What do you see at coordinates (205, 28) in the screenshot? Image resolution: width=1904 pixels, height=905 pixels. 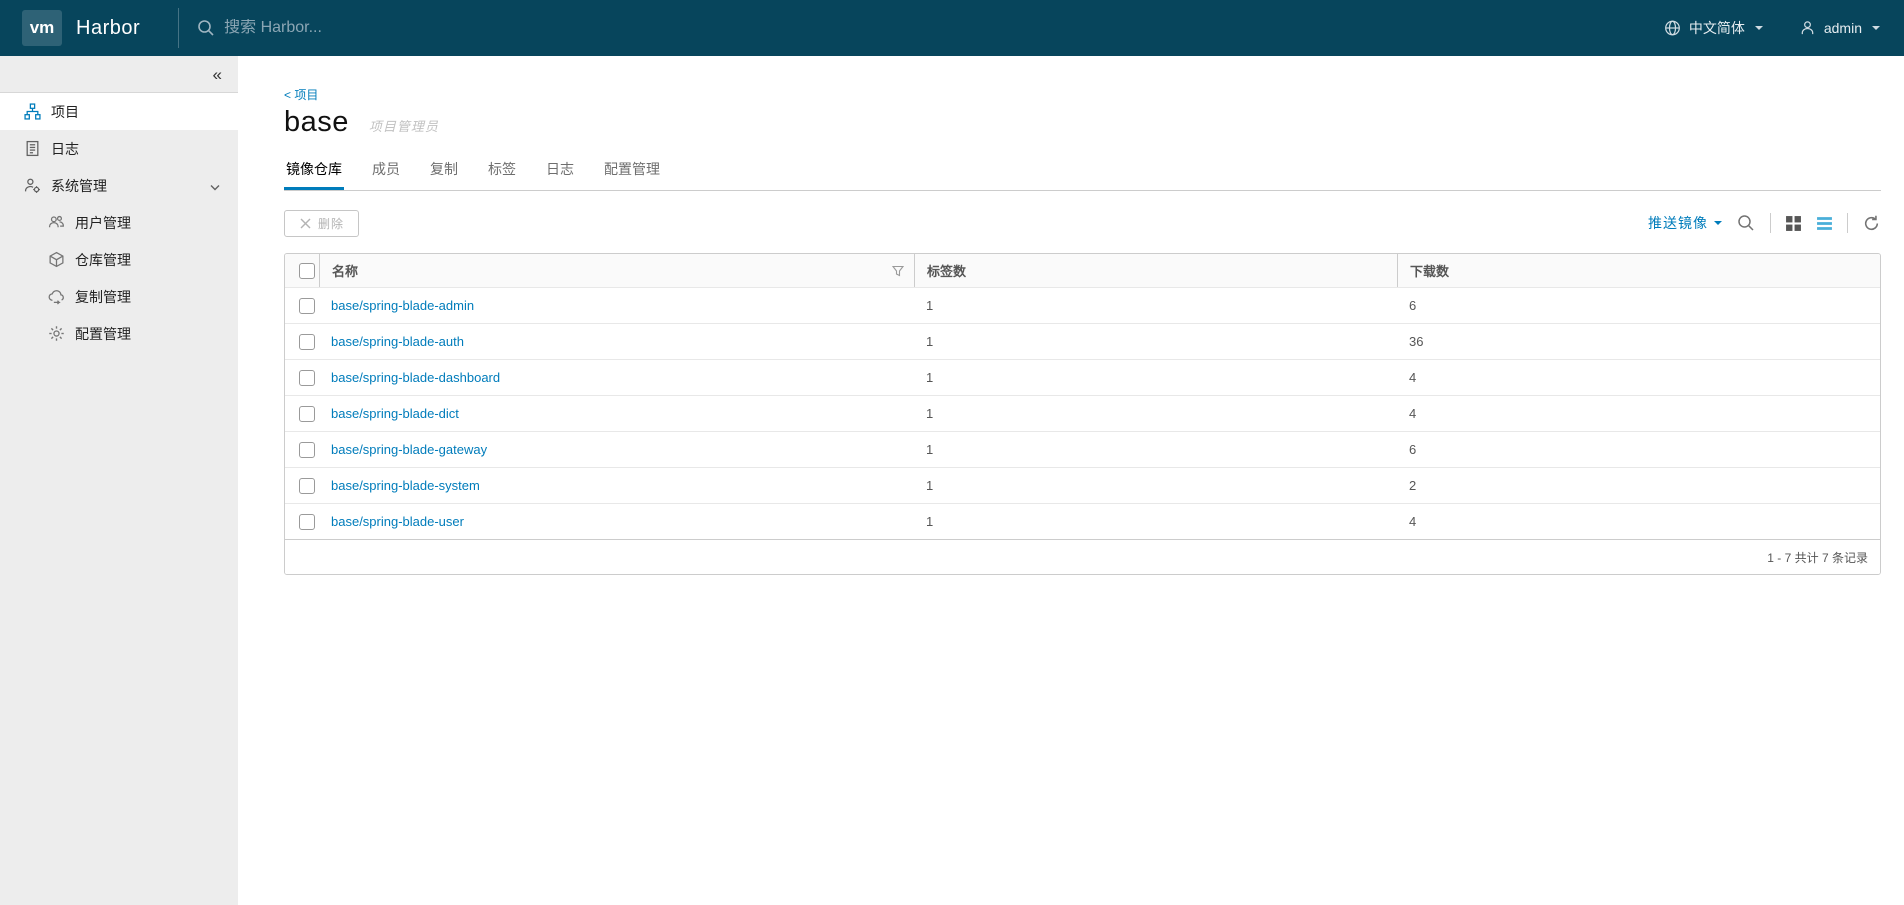 I see `search-icon` at bounding box center [205, 28].